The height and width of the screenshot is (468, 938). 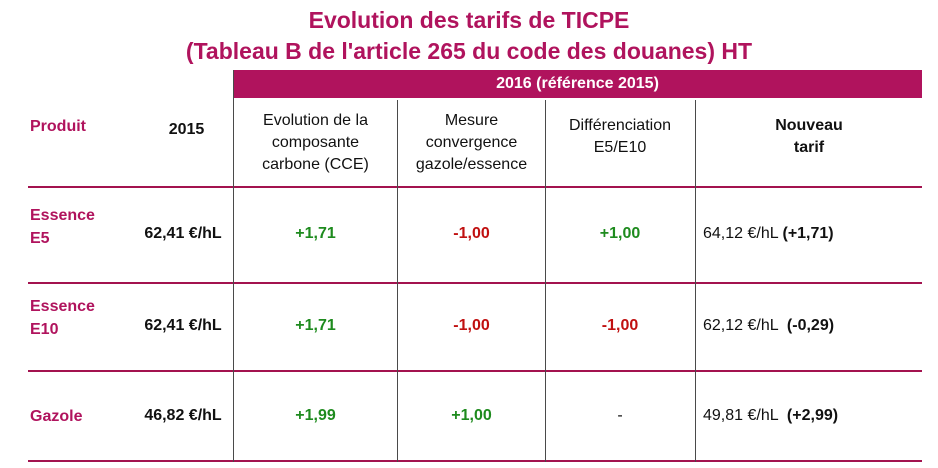 What do you see at coordinates (475, 461) in the screenshot?
I see `bottom-rule` at bounding box center [475, 461].